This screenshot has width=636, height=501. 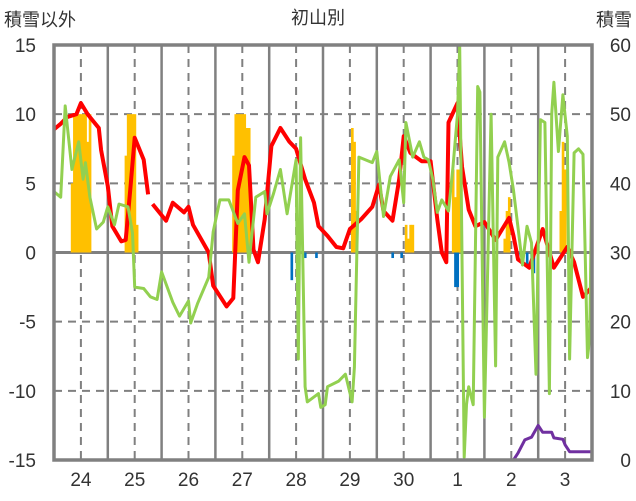 I want to click on left-y-tick-label: 10, so click(x=25, y=115).